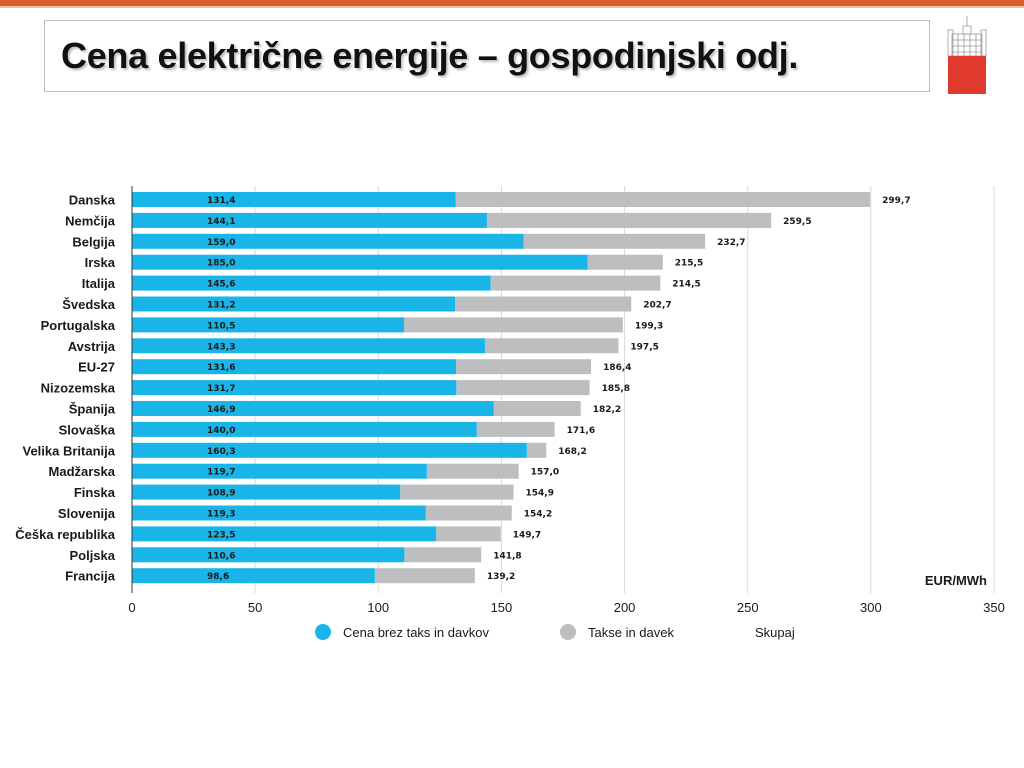 This screenshot has width=1024, height=768. What do you see at coordinates (221, 389) in the screenshot?
I see `base-value-label: 131,7` at bounding box center [221, 389].